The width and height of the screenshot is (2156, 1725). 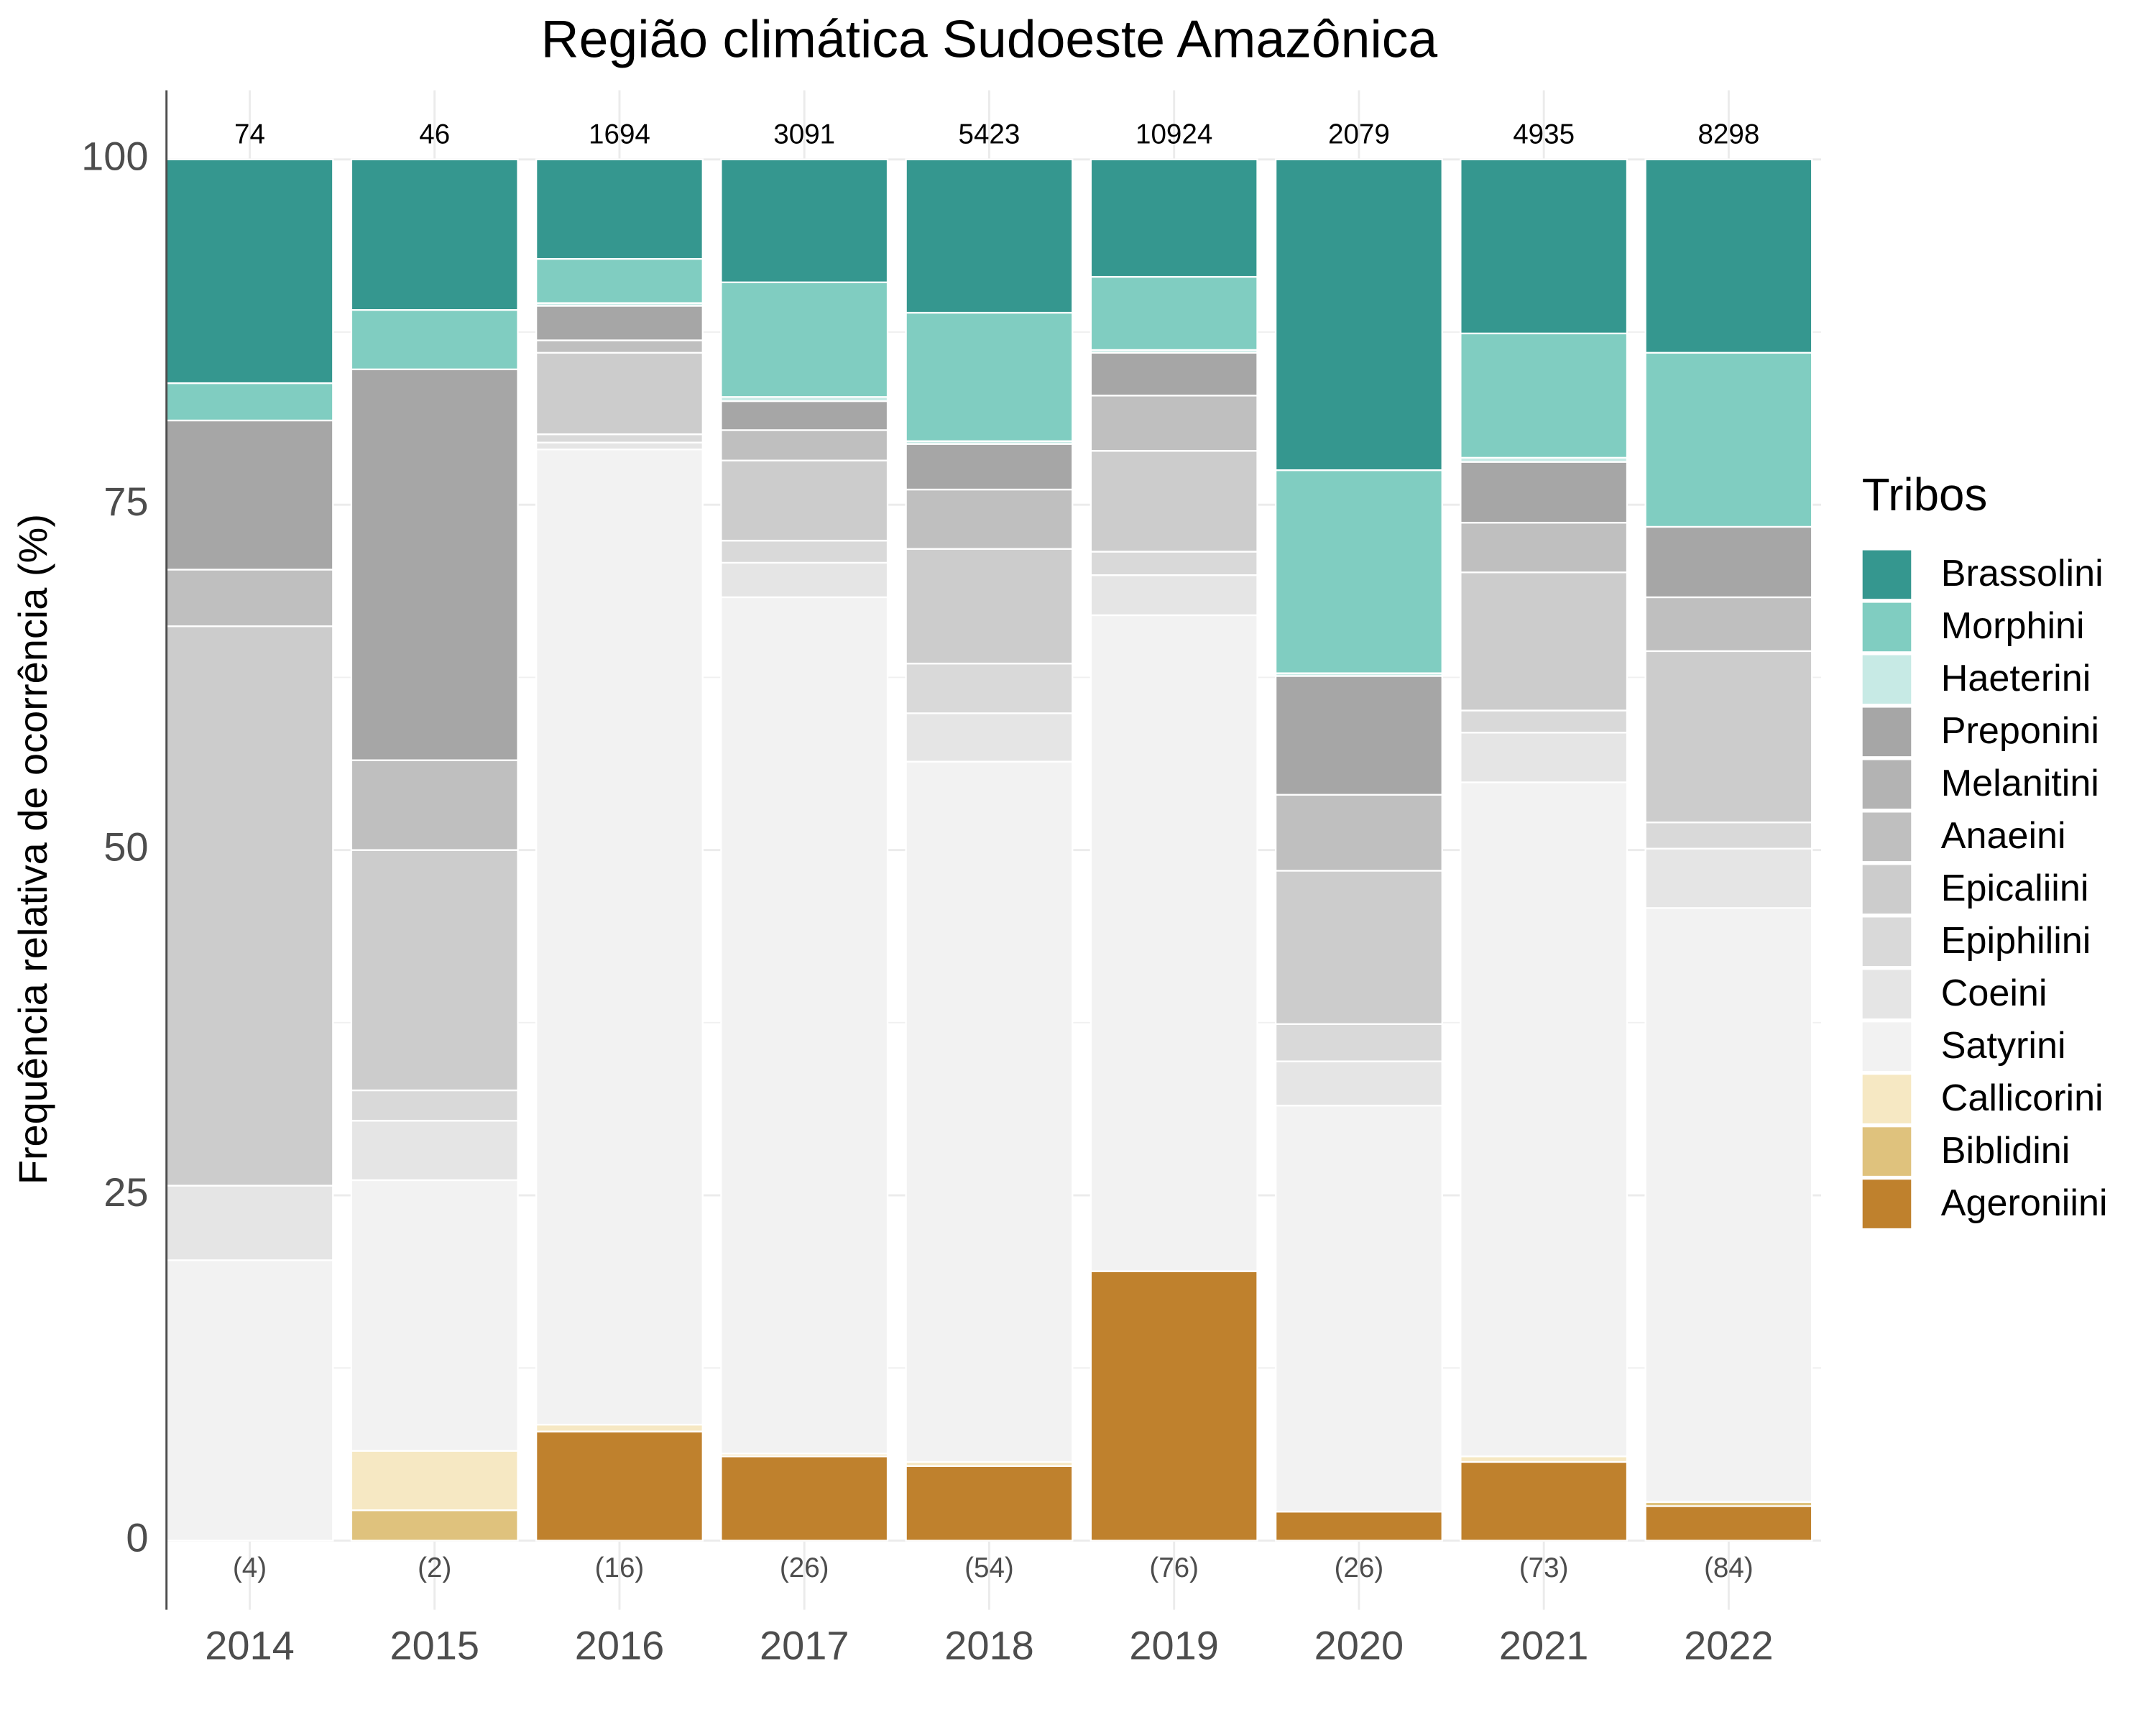 I want to click on legend-label: Satyrini, so click(x=2004, y=1046).